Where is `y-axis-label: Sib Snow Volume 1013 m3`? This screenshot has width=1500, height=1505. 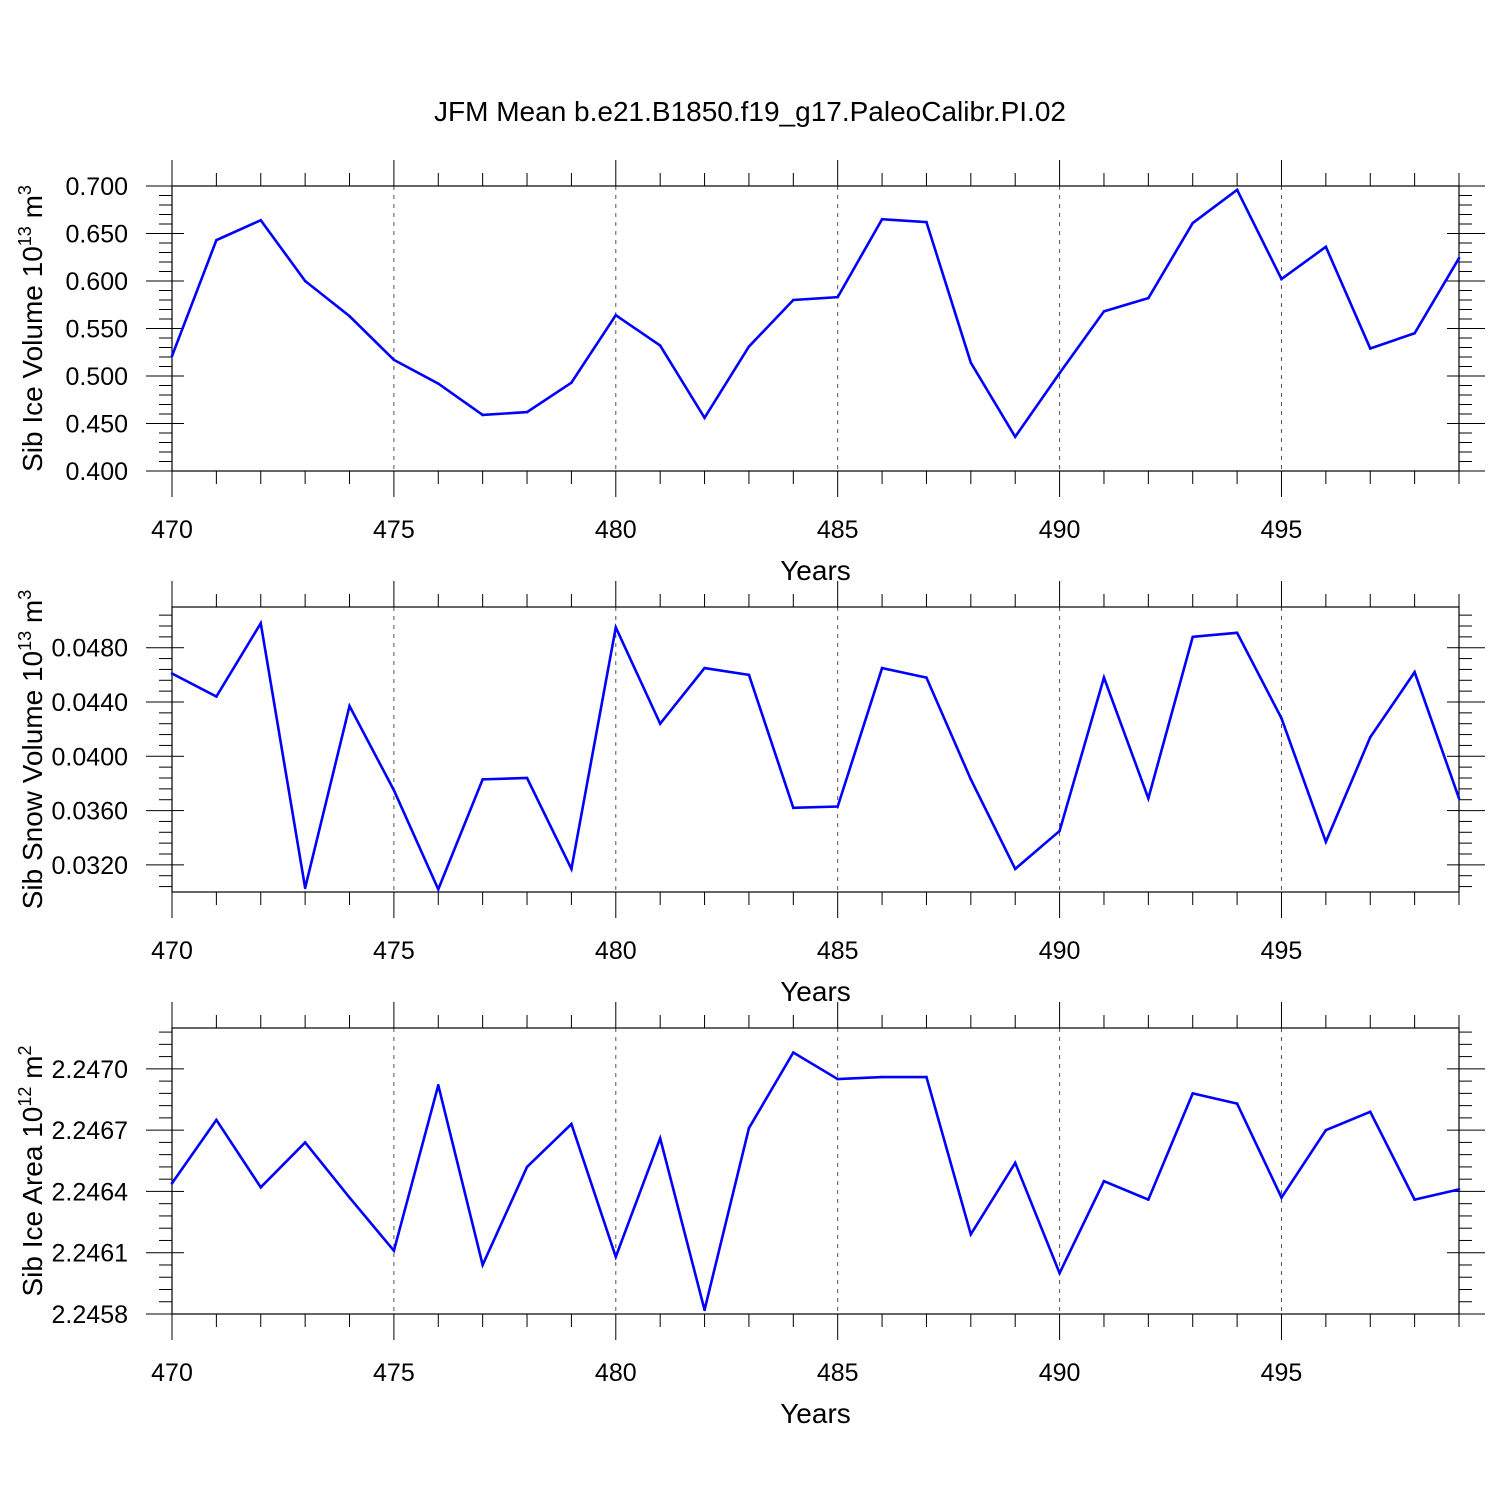 y-axis-label: Sib Snow Volume 1013 m3 is located at coordinates (31, 750).